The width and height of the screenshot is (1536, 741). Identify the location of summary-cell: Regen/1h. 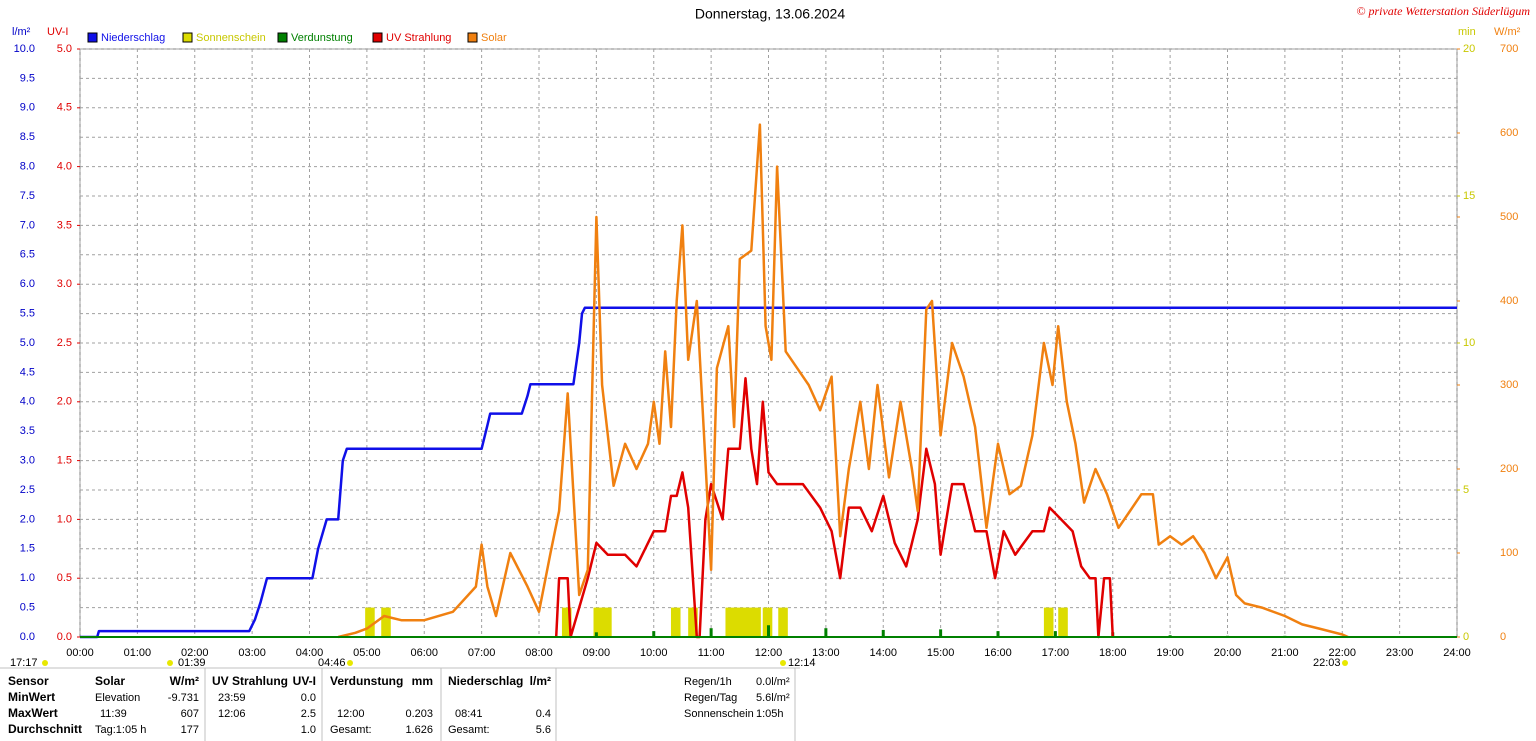
(708, 682).